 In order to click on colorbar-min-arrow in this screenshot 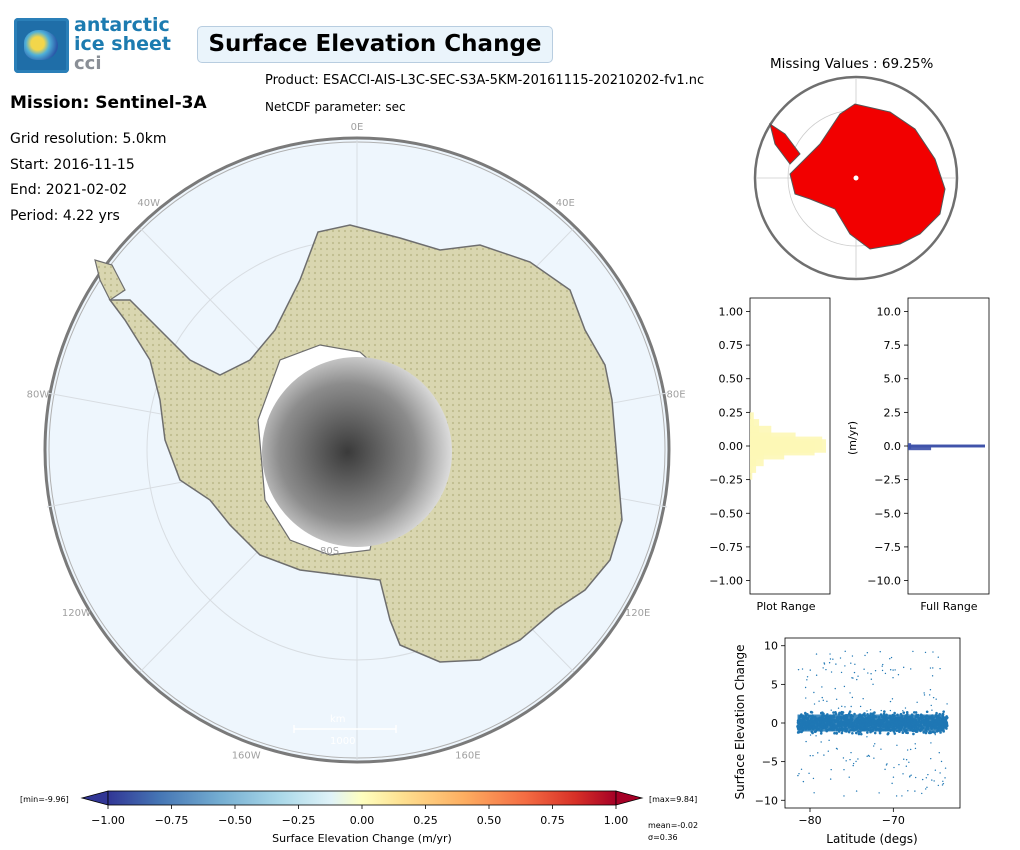, I will do `click(94, 798)`.